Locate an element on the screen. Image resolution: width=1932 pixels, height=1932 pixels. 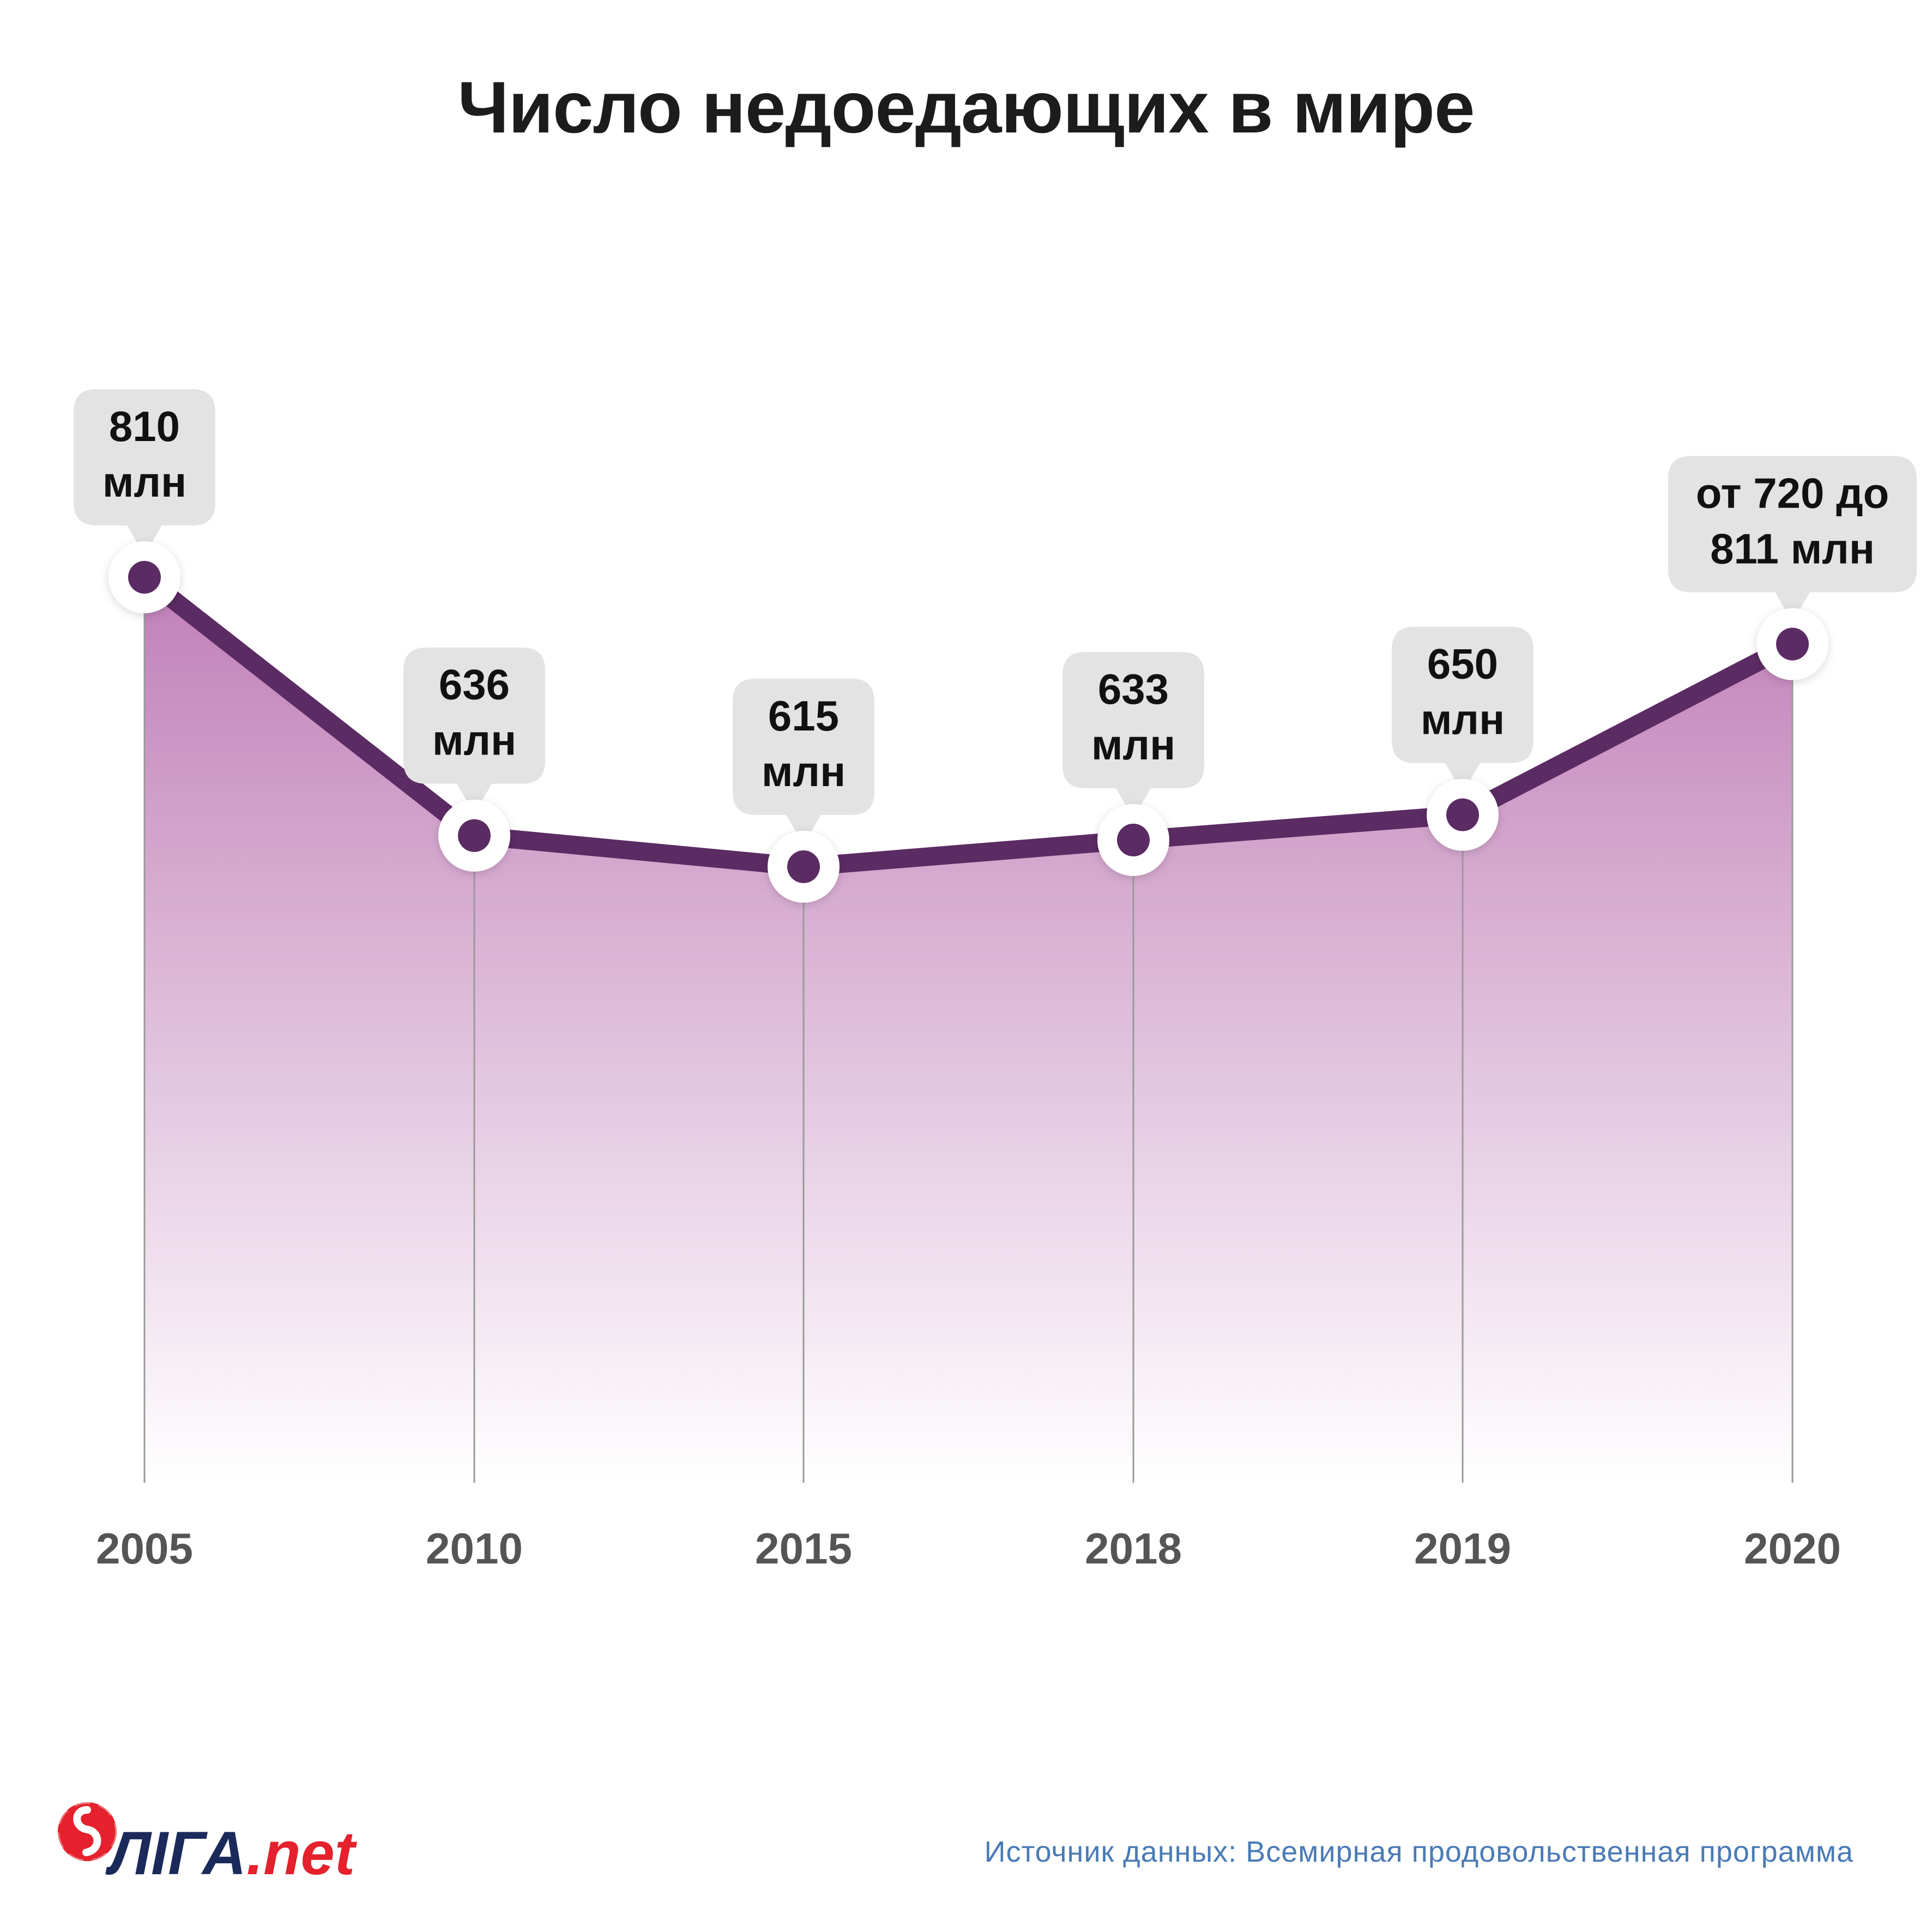
series-line is located at coordinates (969, 722).